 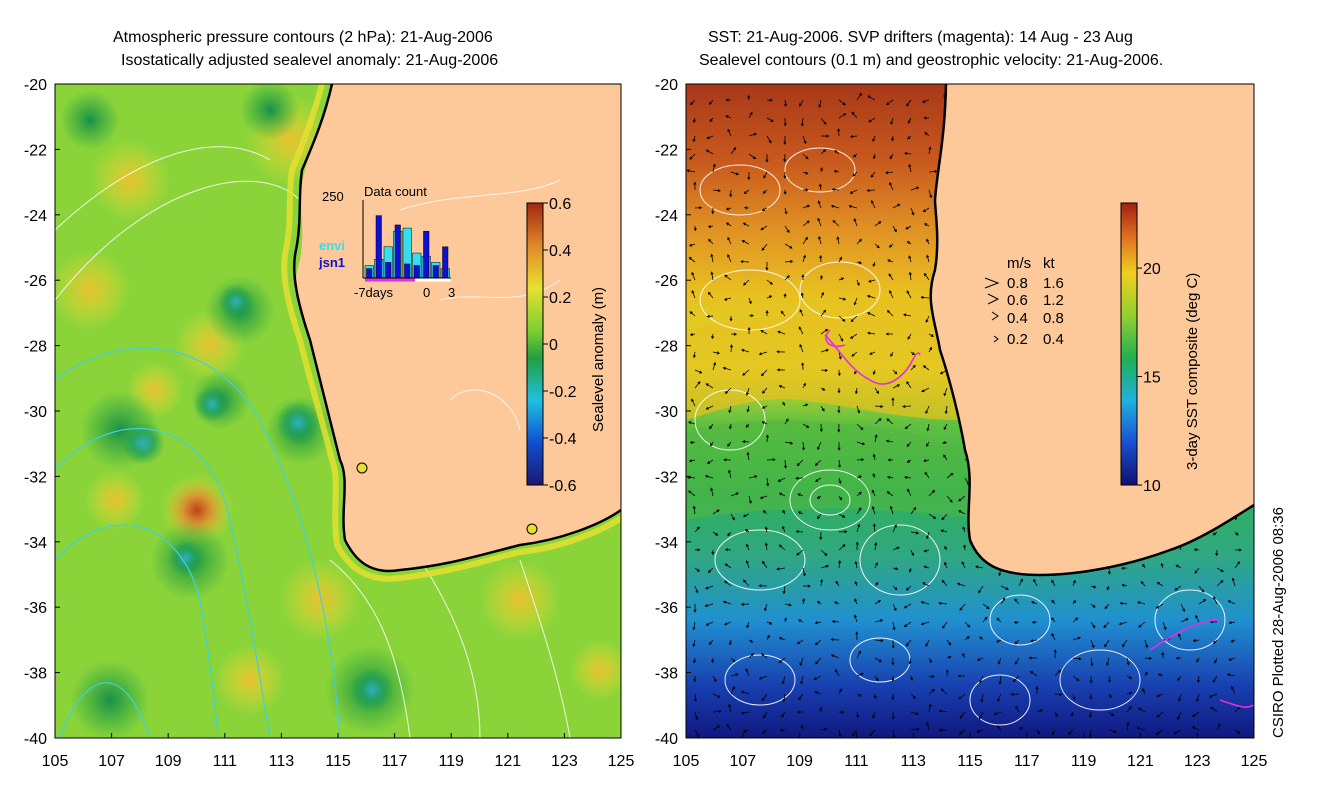 What do you see at coordinates (1140, 761) in the screenshot?
I see `right-lon-label-8: 121` at bounding box center [1140, 761].